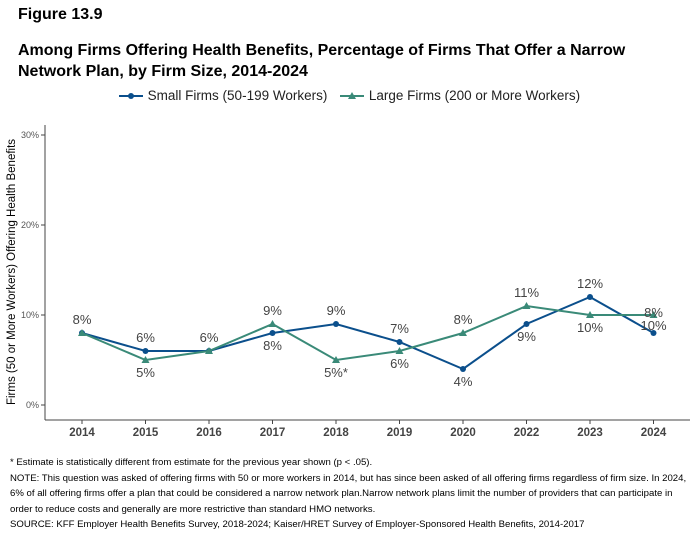 This screenshot has height=533, width=698. What do you see at coordinates (590, 433) in the screenshot?
I see `x-tick-label: 2023` at bounding box center [590, 433].